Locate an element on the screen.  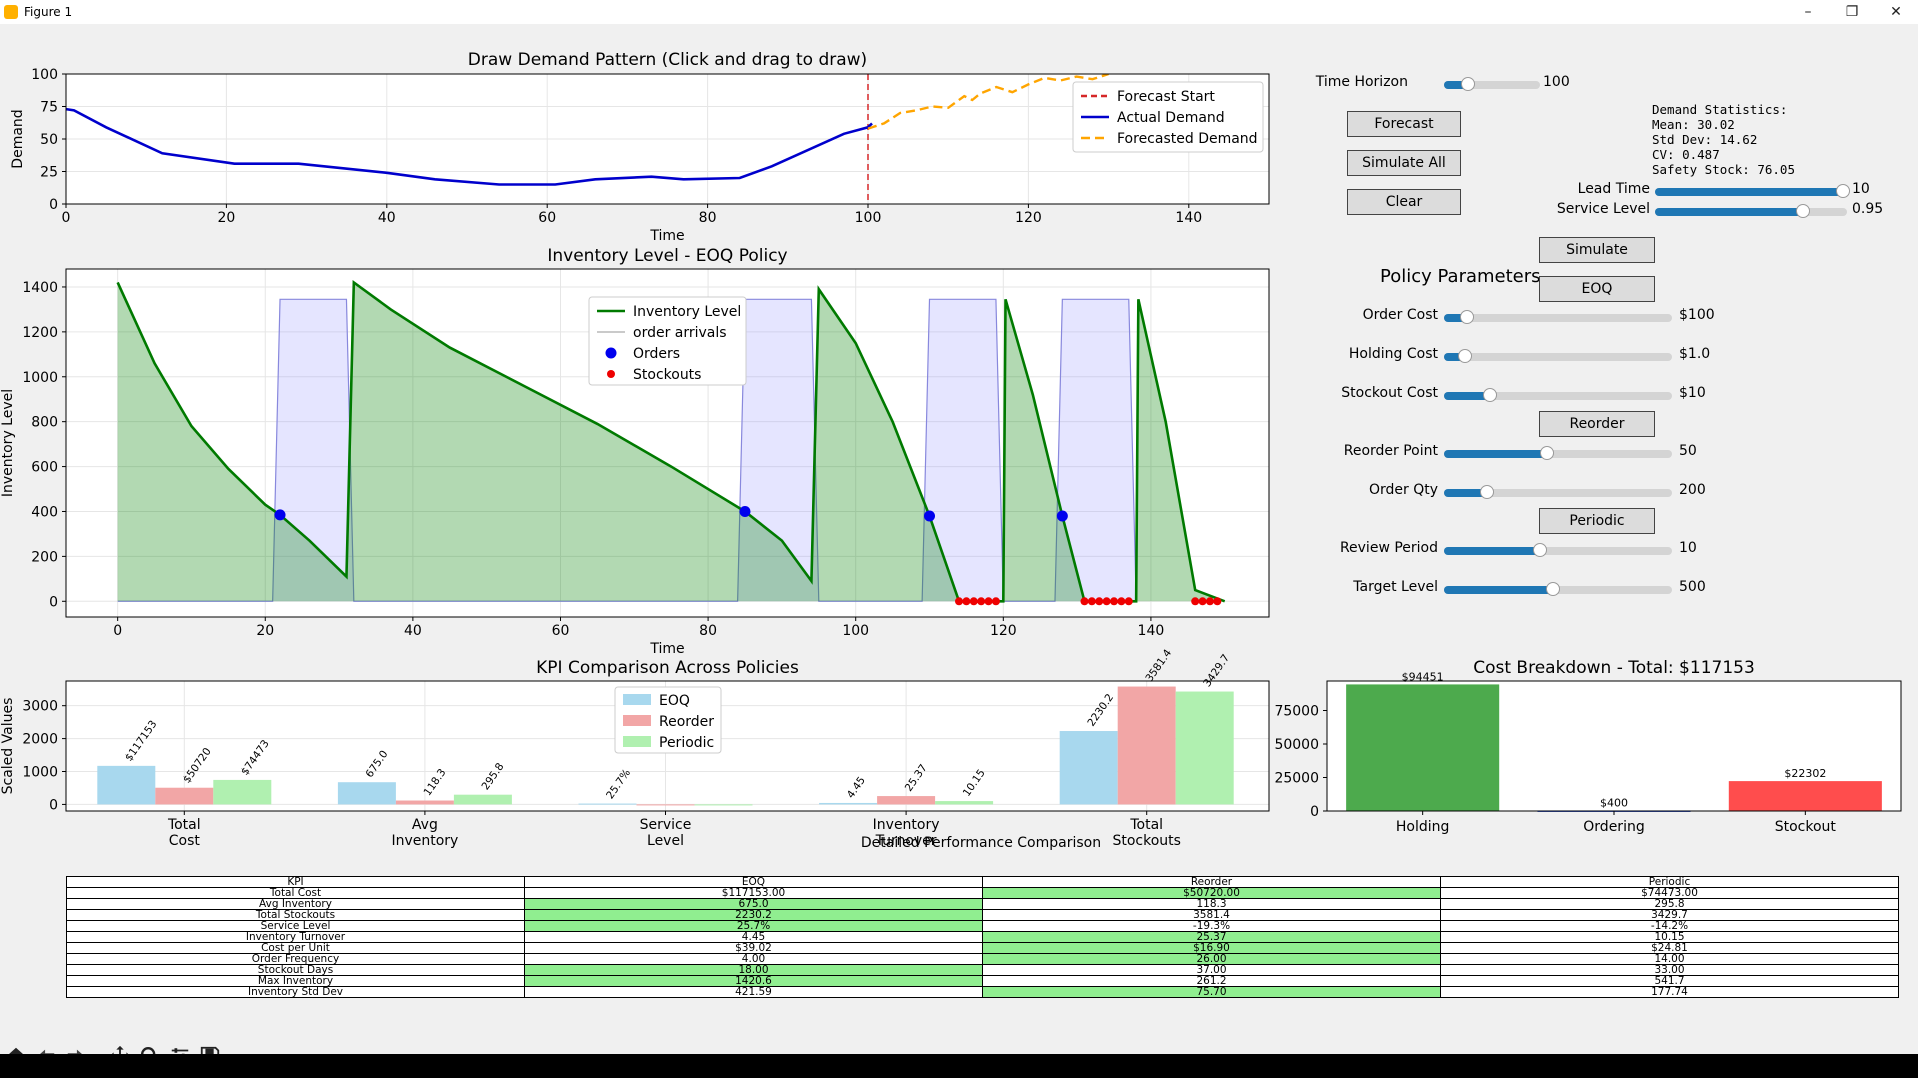
holding-cost-slider is located at coordinates (1558, 356).